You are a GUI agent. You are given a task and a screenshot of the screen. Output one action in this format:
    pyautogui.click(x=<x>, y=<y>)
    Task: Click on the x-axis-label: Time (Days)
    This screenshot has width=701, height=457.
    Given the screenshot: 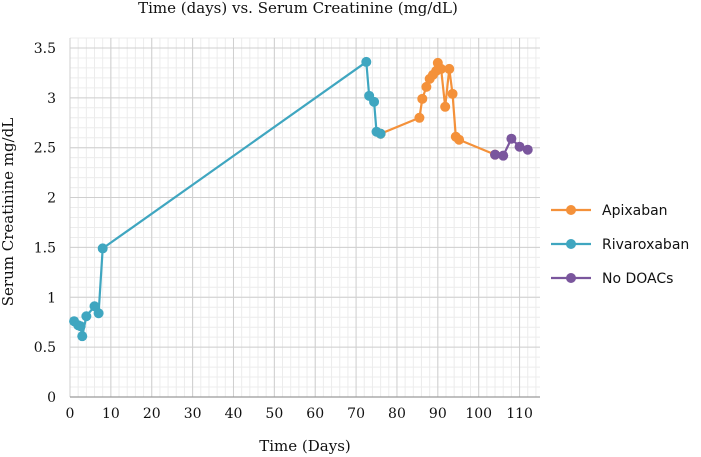 What is the action you would take?
    pyautogui.click(x=305, y=446)
    